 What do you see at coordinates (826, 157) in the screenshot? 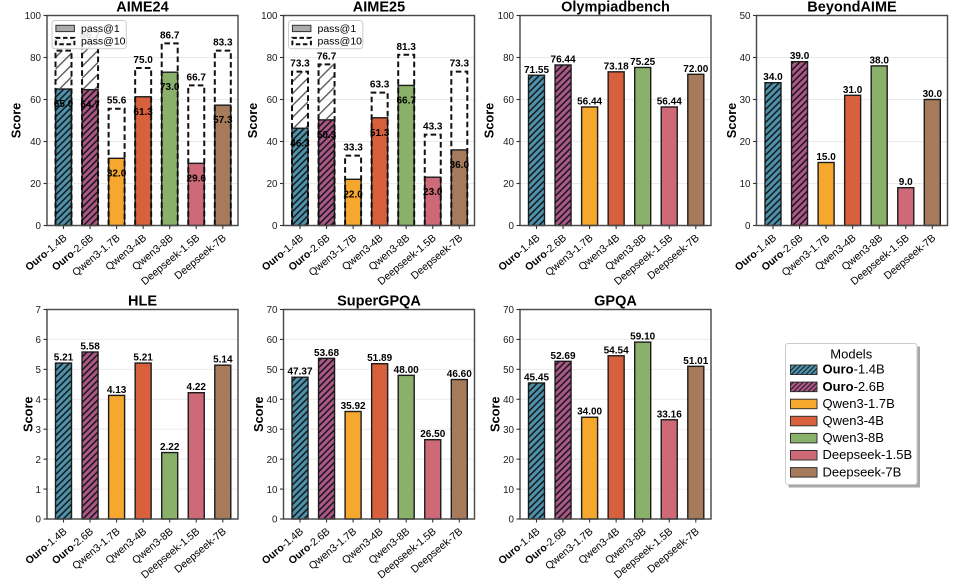
I see `svg-text: 15.0` at bounding box center [826, 157].